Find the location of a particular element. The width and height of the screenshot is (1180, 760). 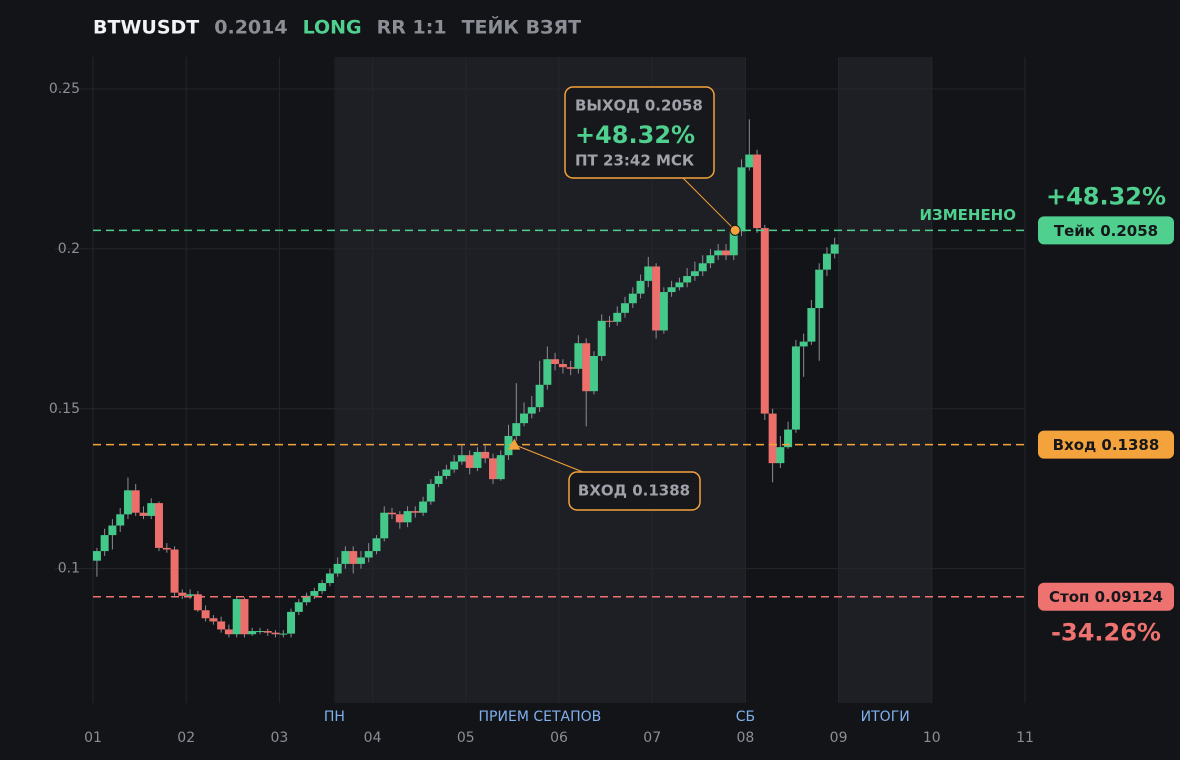

header-rr: RR 1:1 is located at coordinates (412, 28).